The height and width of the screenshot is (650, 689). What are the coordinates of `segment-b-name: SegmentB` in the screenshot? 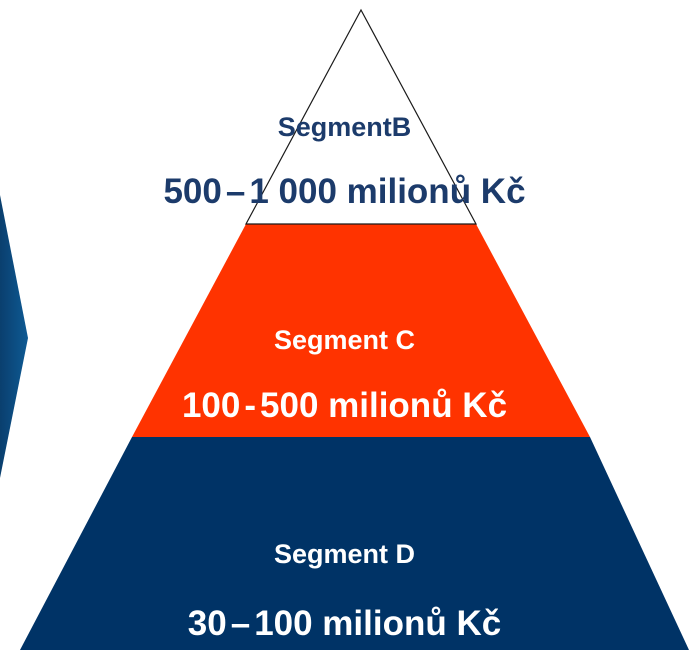 It's located at (344, 127).